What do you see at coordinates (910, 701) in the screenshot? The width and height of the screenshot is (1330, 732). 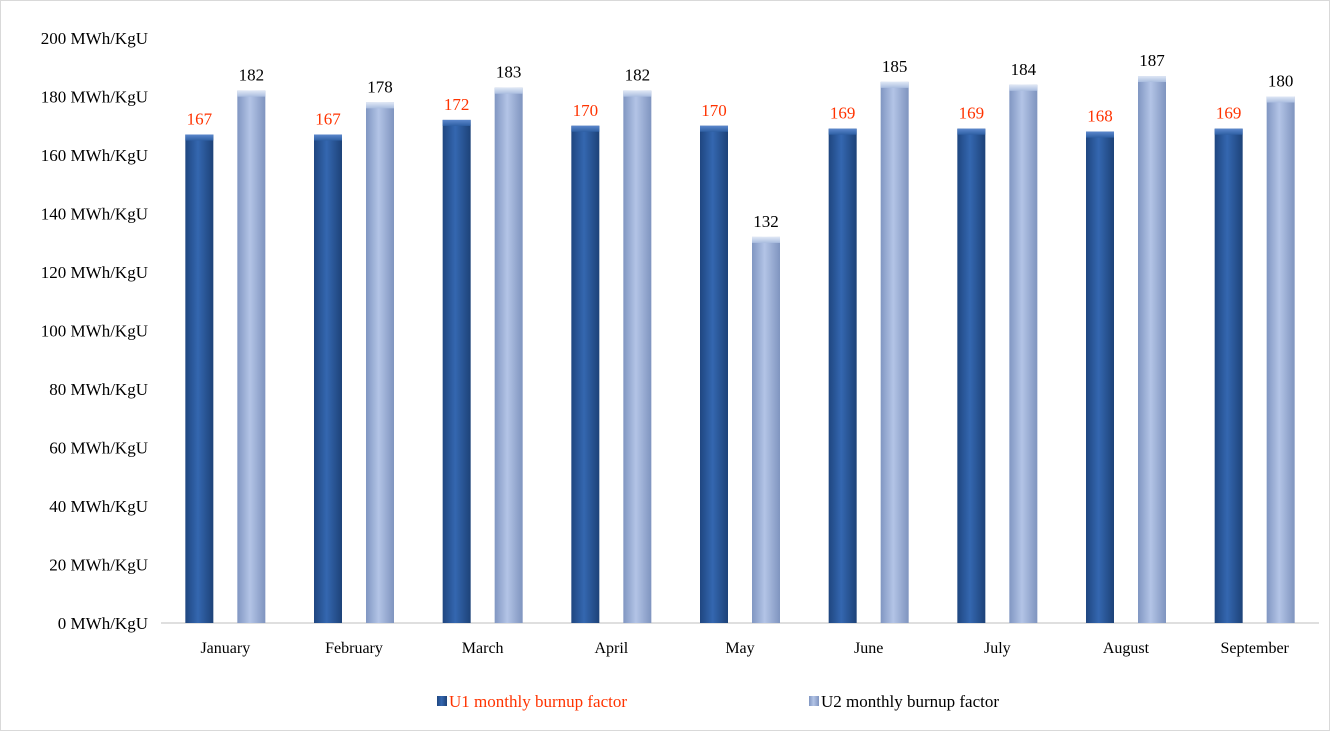 I see `legend-label-series-2: U2 monthly burnup factor` at bounding box center [910, 701].